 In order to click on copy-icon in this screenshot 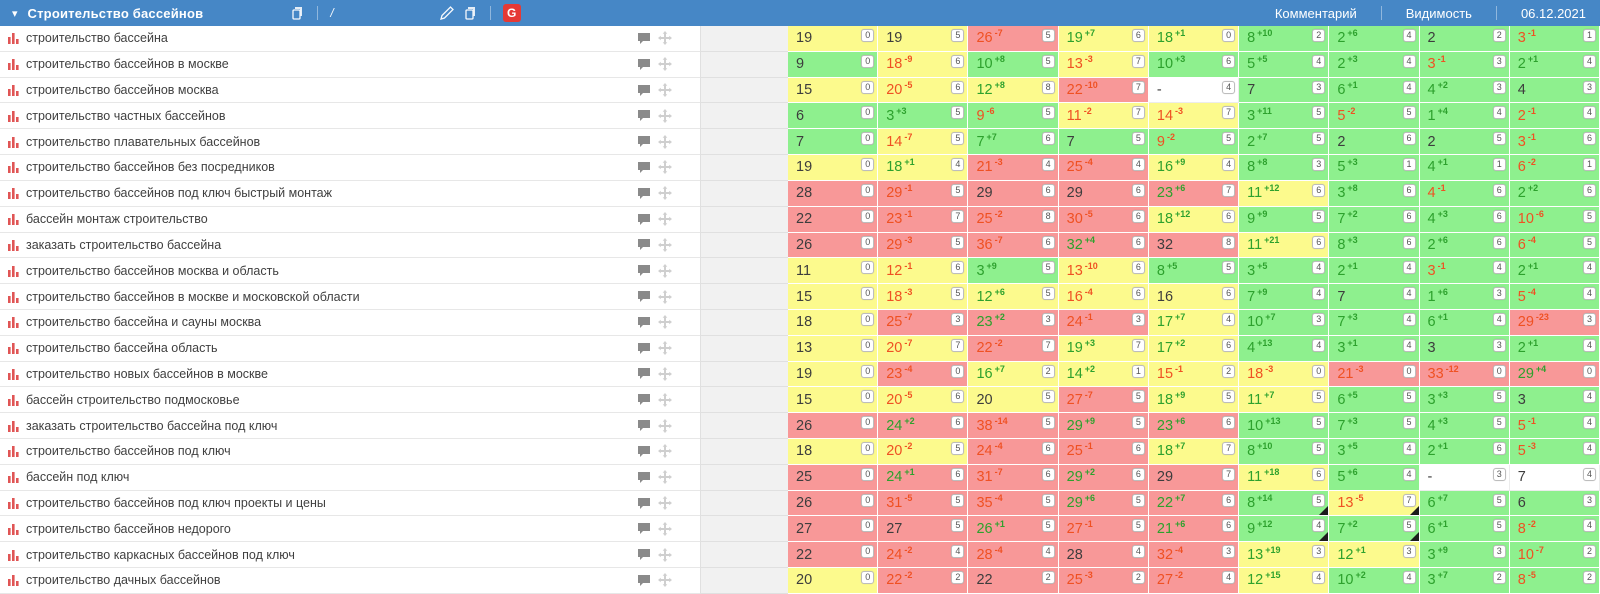, I will do `click(298, 13)`.